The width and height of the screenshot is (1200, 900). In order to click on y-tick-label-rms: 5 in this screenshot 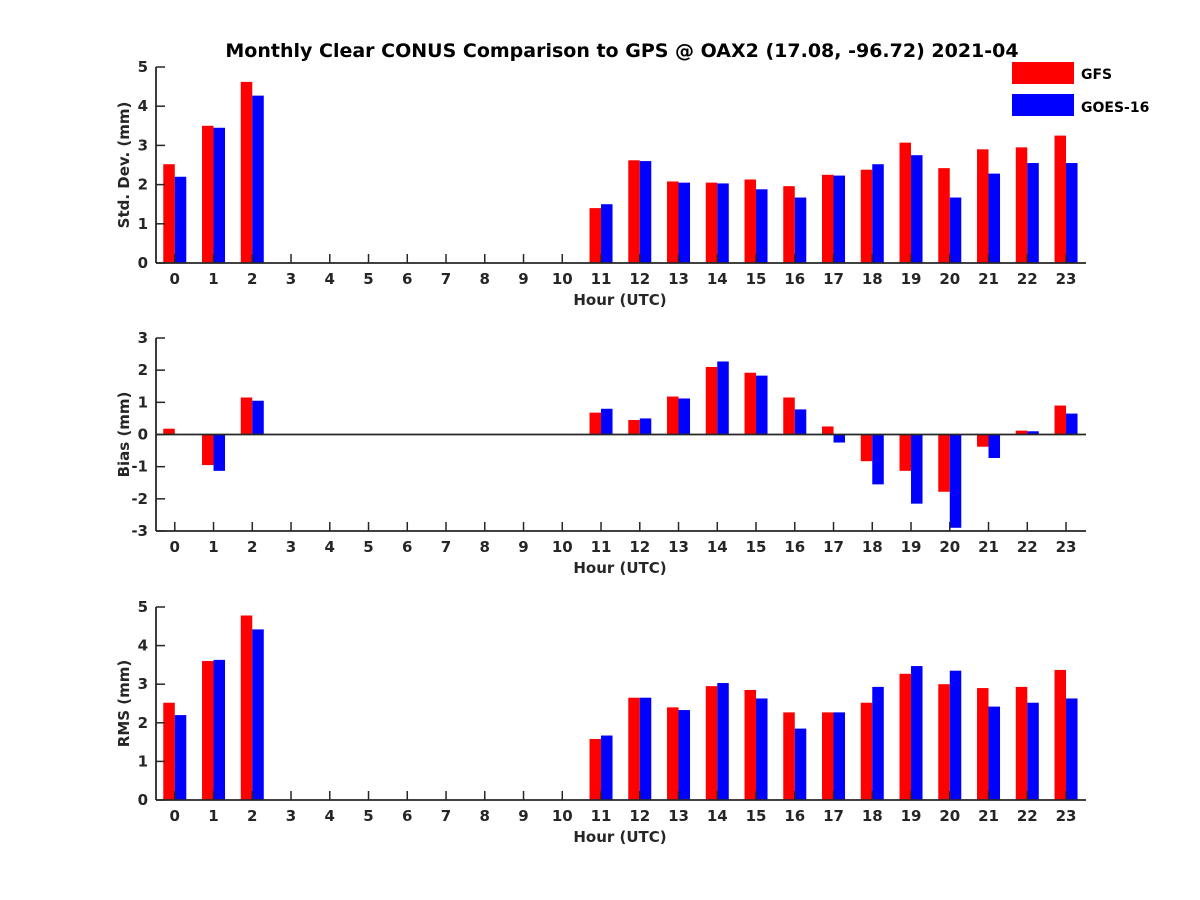, I will do `click(143, 607)`.